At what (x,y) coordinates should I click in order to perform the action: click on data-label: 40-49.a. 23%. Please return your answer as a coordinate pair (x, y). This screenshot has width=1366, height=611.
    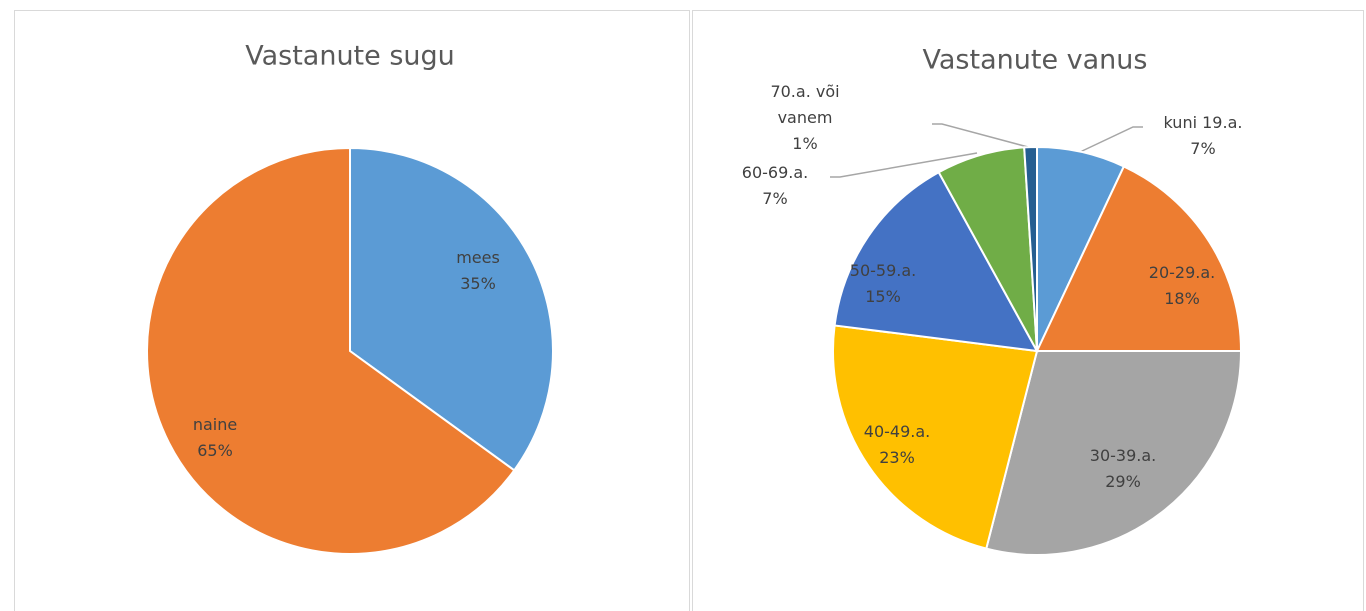
    Looking at the image, I should click on (897, 445).